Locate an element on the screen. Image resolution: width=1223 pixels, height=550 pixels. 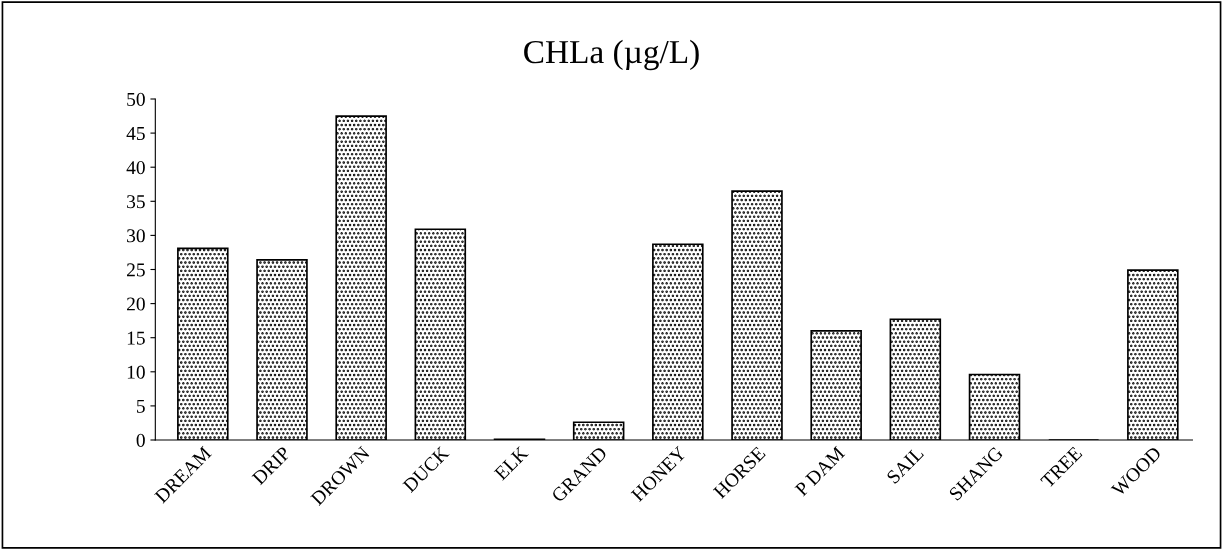
y-tick-label: 15 is located at coordinates (136, 338).